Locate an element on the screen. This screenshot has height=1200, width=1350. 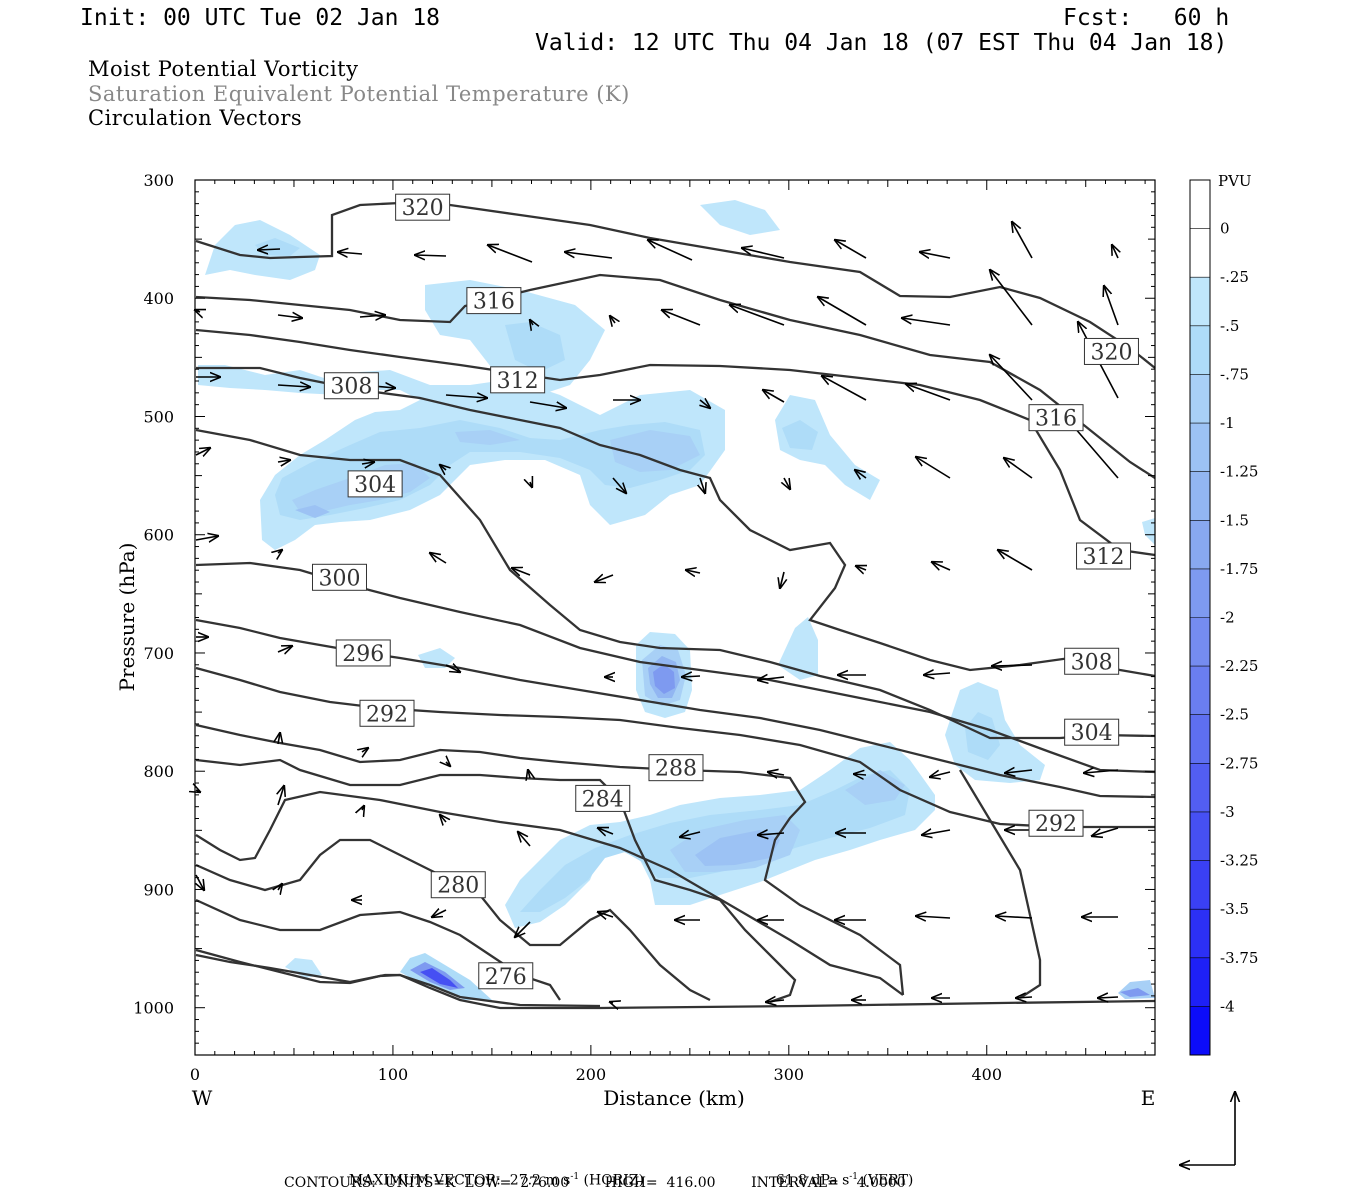
y-tick-label: 500 is located at coordinates (158, 416).